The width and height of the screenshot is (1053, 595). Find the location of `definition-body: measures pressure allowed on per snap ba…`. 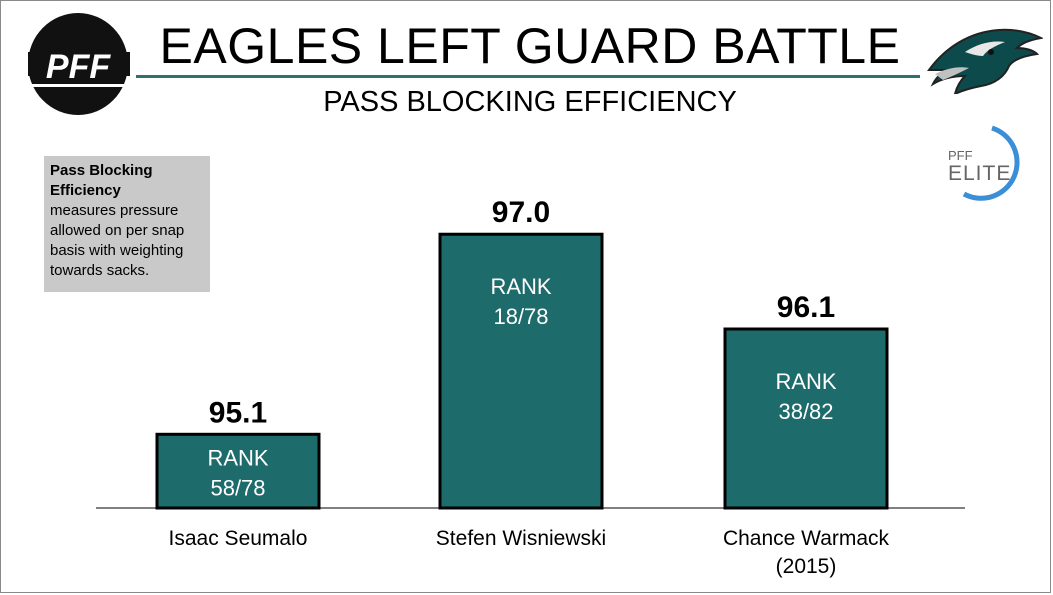

definition-body: measures pressure allowed on per snap ba… is located at coordinates (117, 240).